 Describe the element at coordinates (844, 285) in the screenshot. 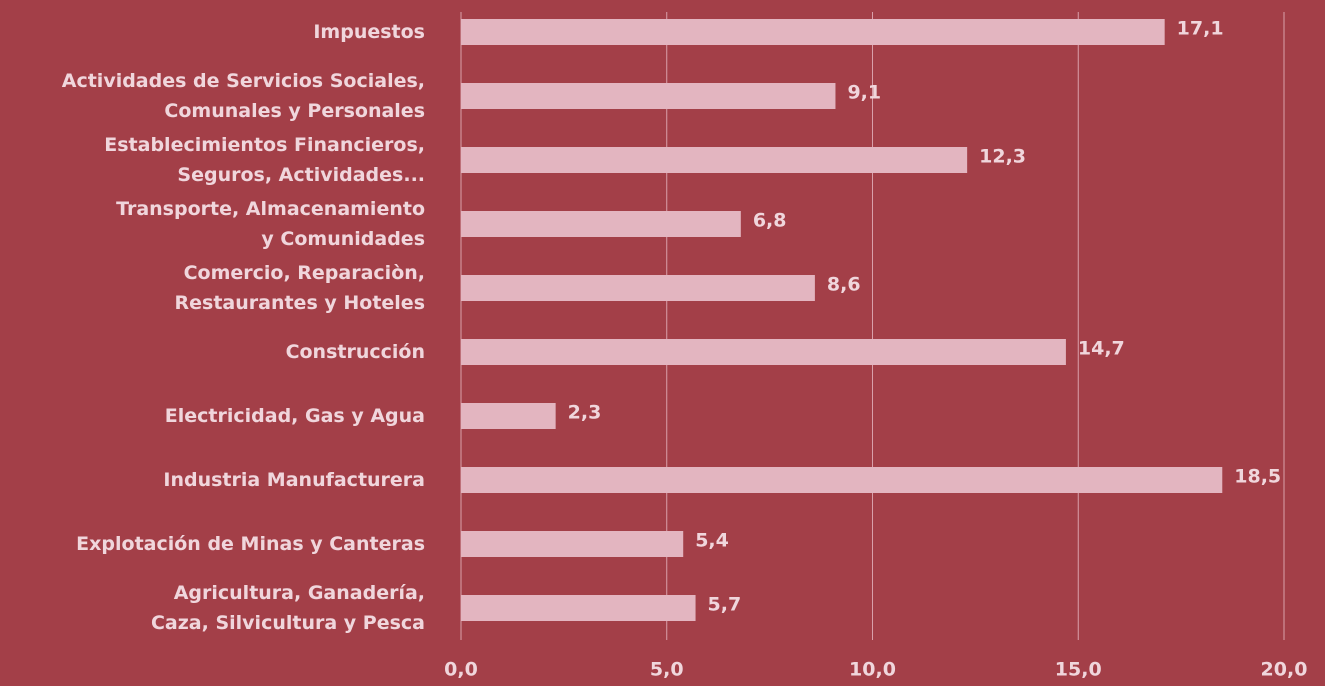

I see `data-label: 8,6` at that location.